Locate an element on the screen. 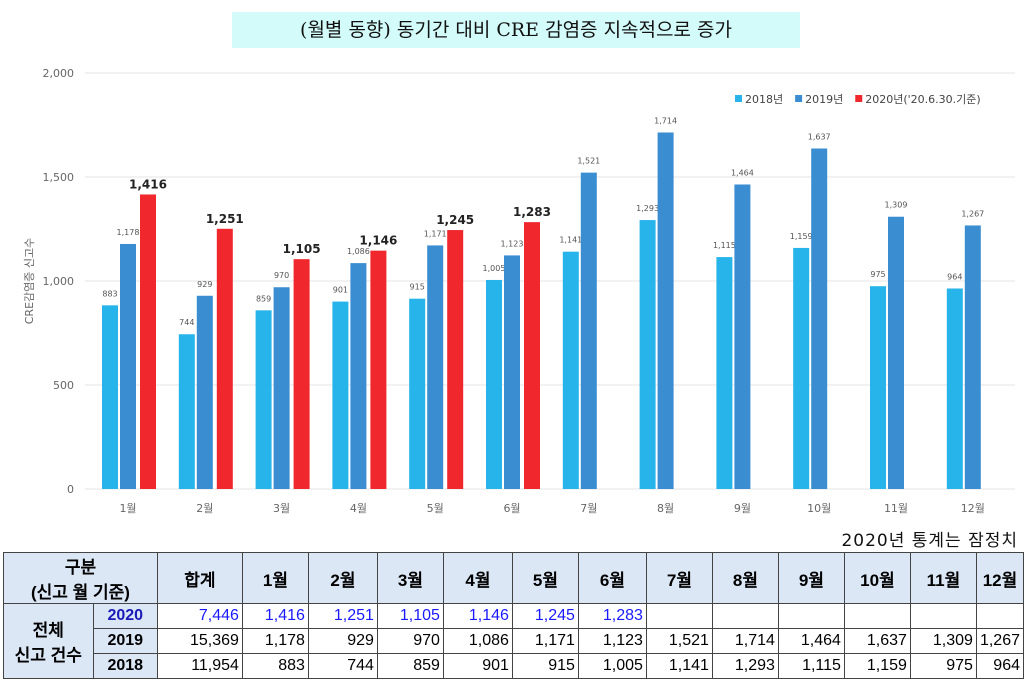 The image size is (1024, 682). column-header: 10월 is located at coordinates (877, 578).